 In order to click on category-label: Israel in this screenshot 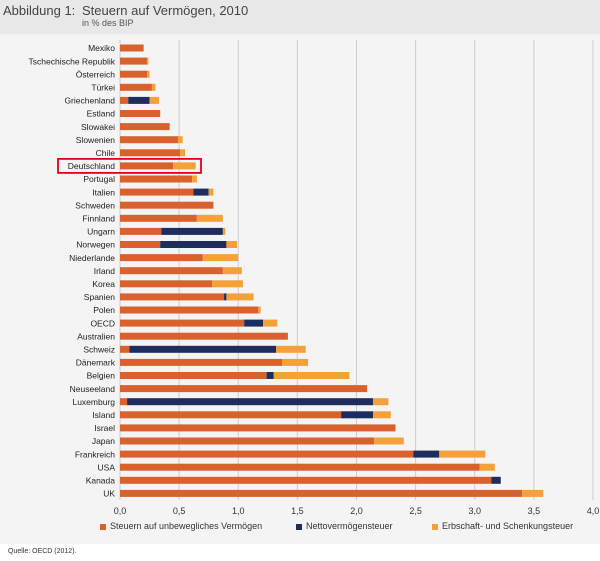, I will do `click(104, 428)`.